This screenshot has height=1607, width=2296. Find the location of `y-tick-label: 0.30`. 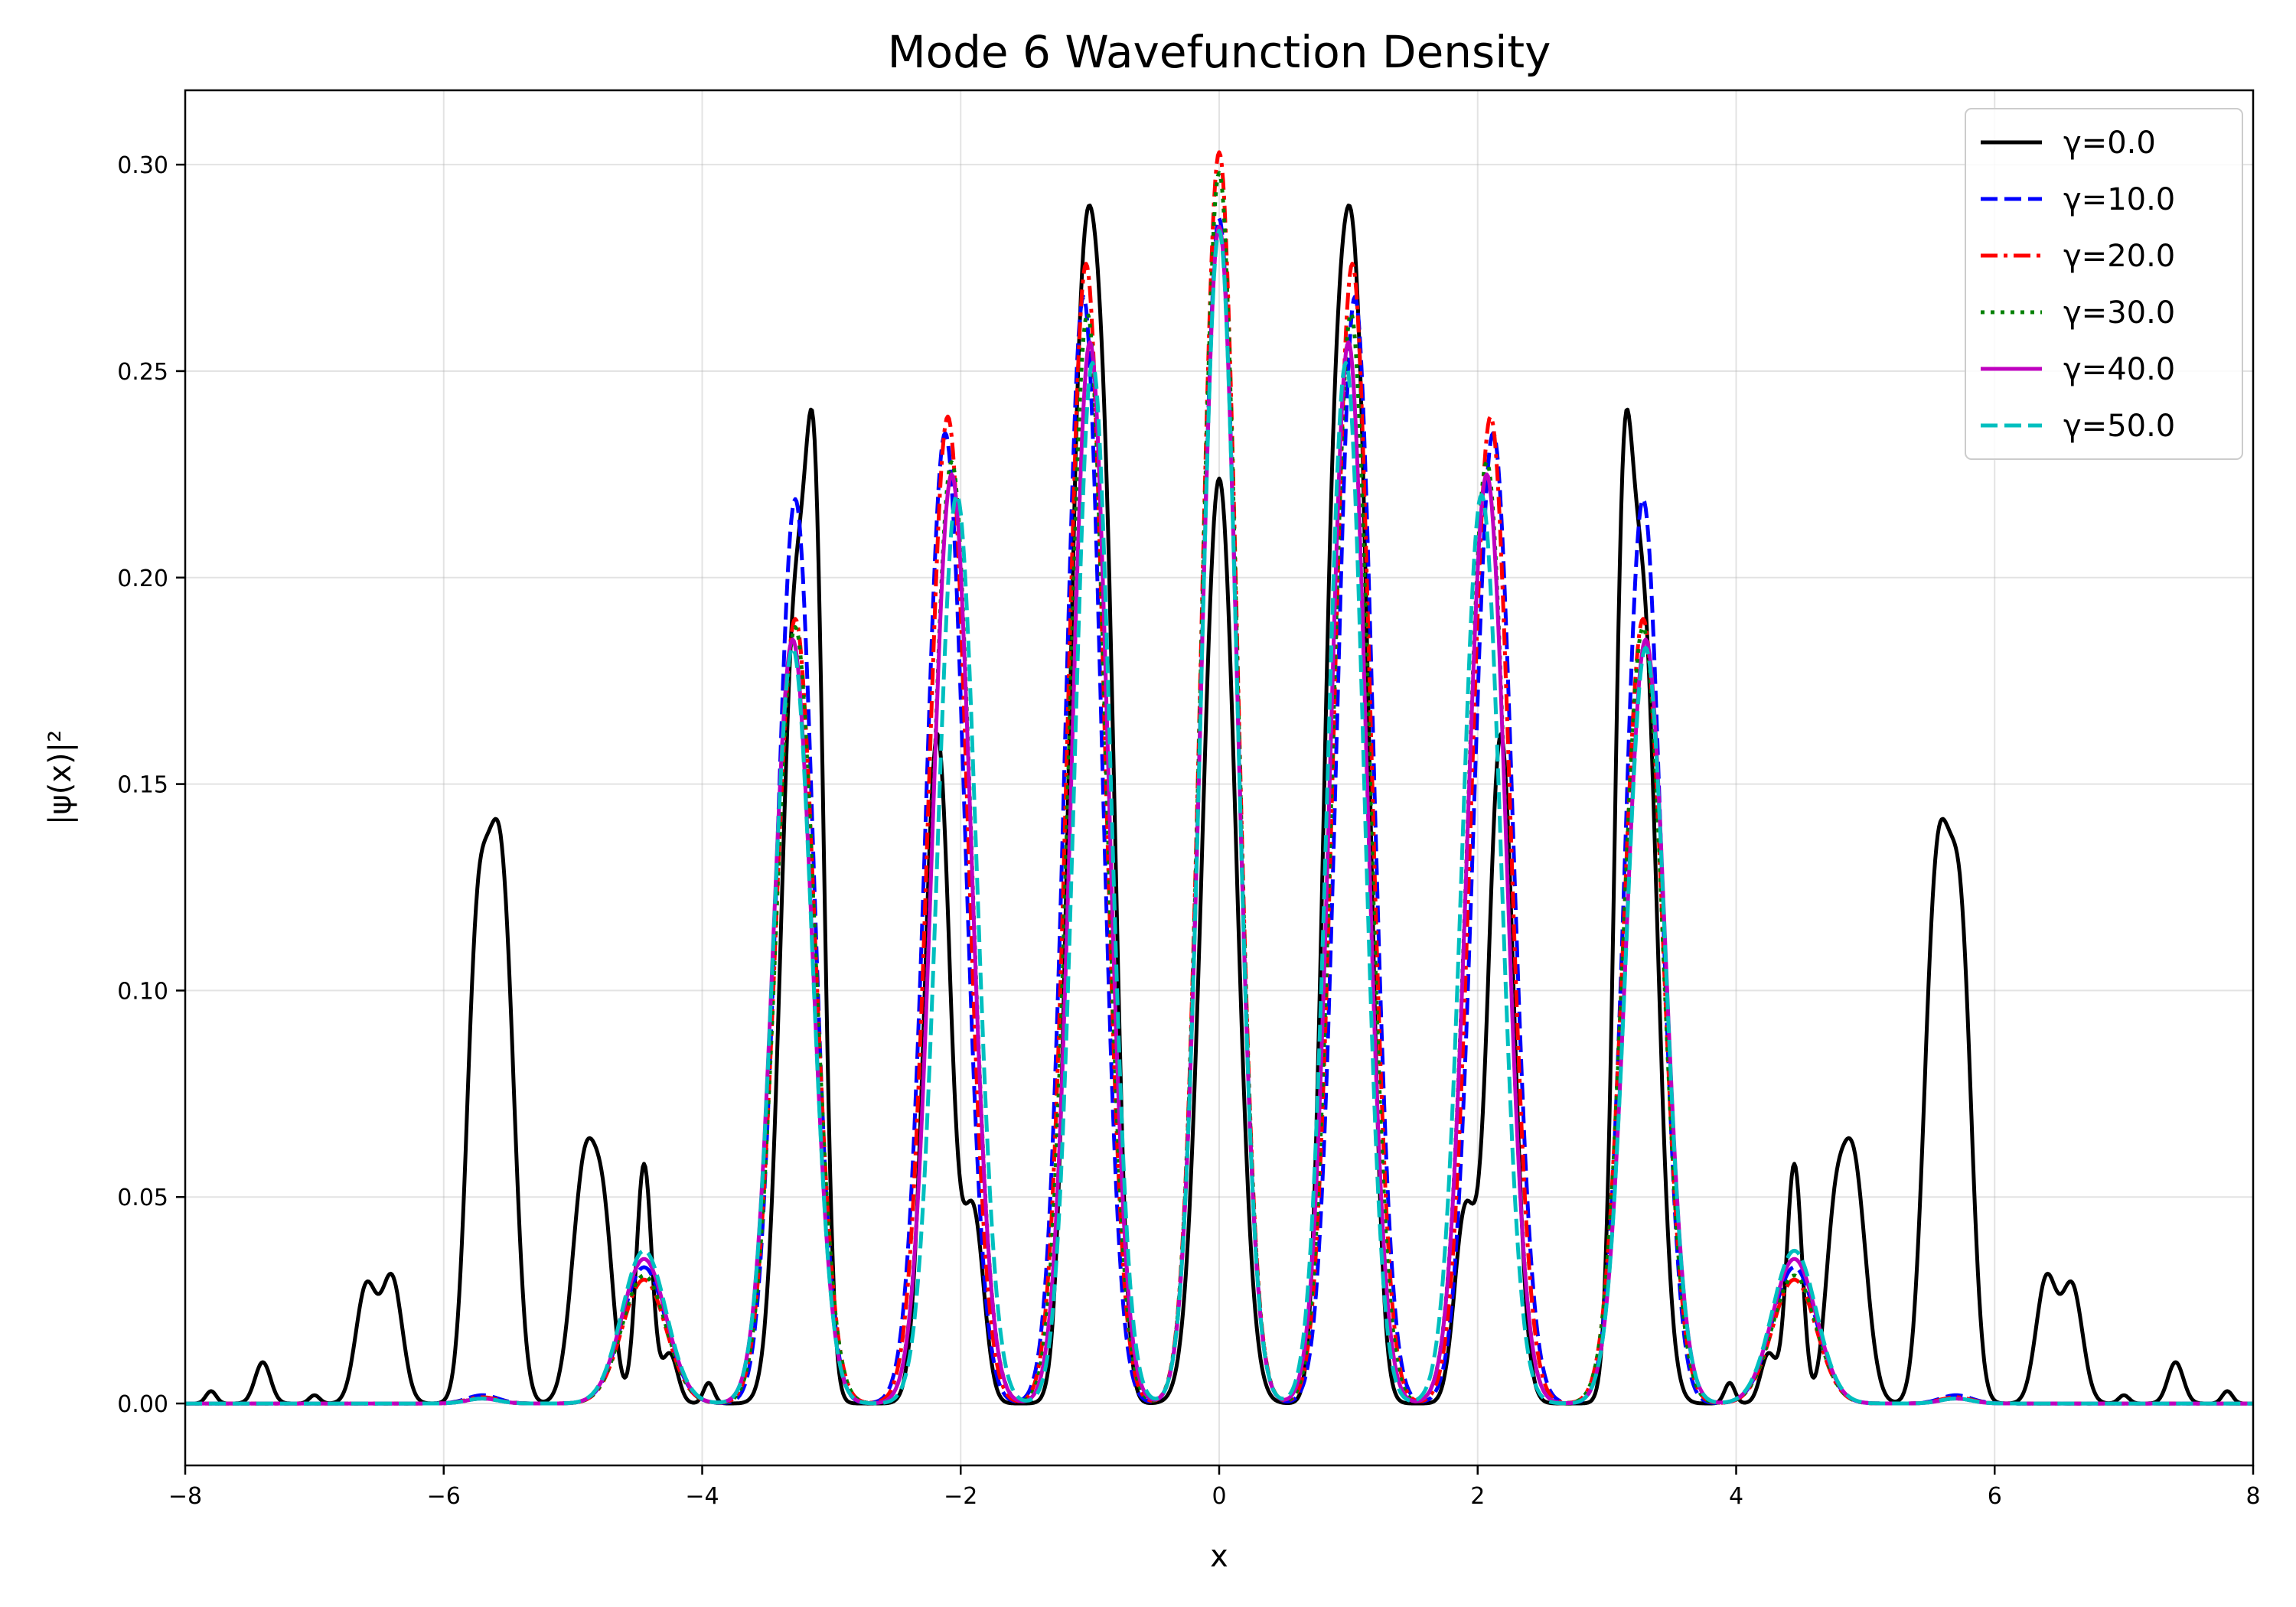

y-tick-label: 0.30 is located at coordinates (142, 165).